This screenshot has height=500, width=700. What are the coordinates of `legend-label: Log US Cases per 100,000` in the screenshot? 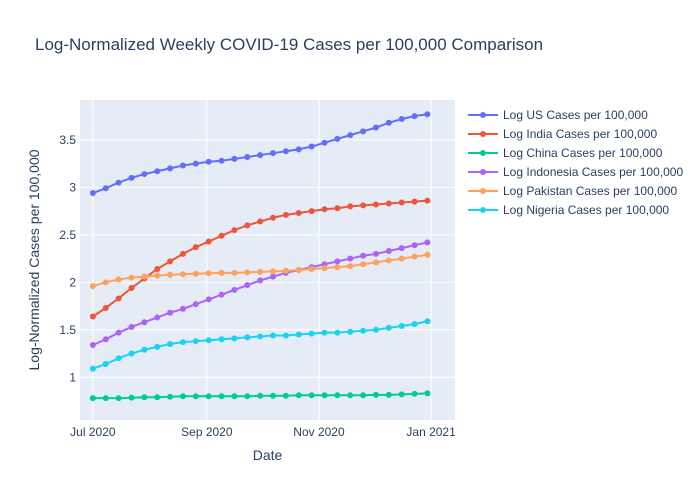 It's located at (575, 115).